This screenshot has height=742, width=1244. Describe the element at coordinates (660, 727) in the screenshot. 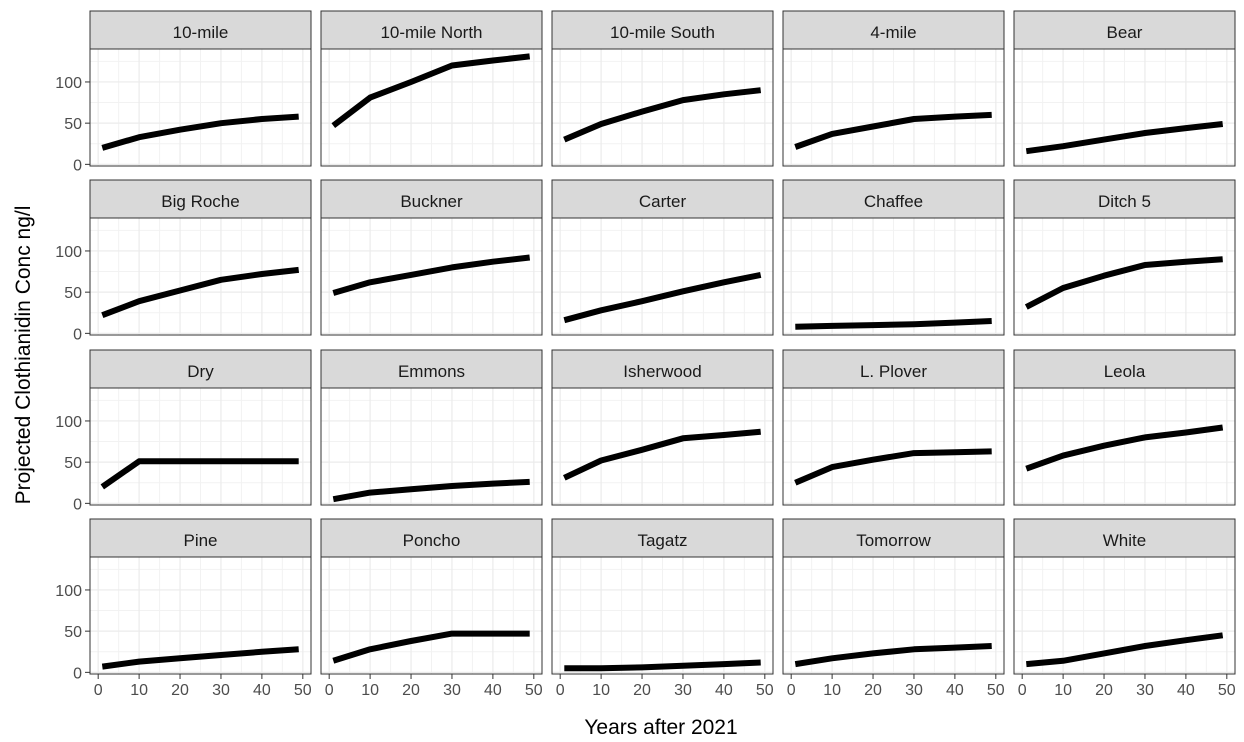

I see `x-axis-title: Years after 2021` at that location.